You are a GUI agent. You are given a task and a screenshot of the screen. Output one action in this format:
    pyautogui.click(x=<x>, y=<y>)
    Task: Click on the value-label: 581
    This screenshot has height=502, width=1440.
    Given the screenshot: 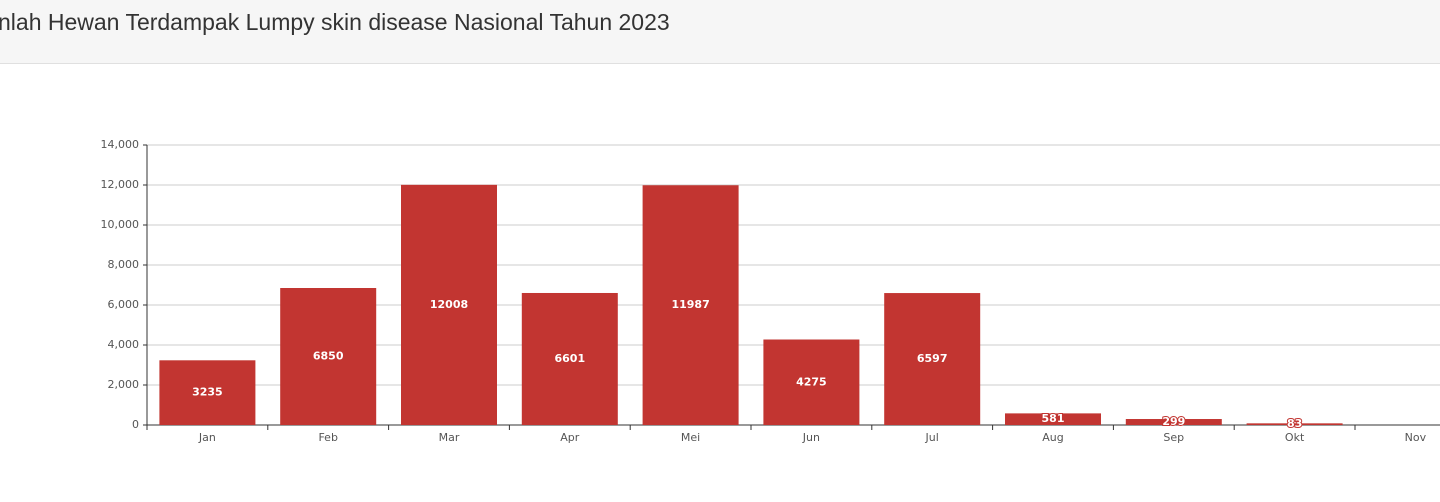 What is the action you would take?
    pyautogui.click(x=1053, y=418)
    